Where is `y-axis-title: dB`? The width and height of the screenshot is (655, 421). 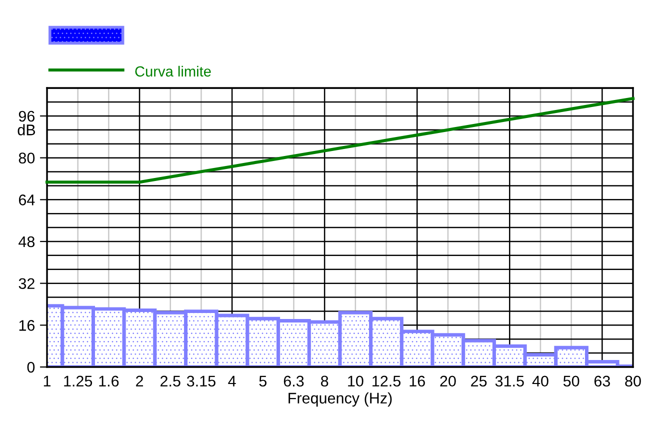 y-axis-title: dB is located at coordinates (27, 130).